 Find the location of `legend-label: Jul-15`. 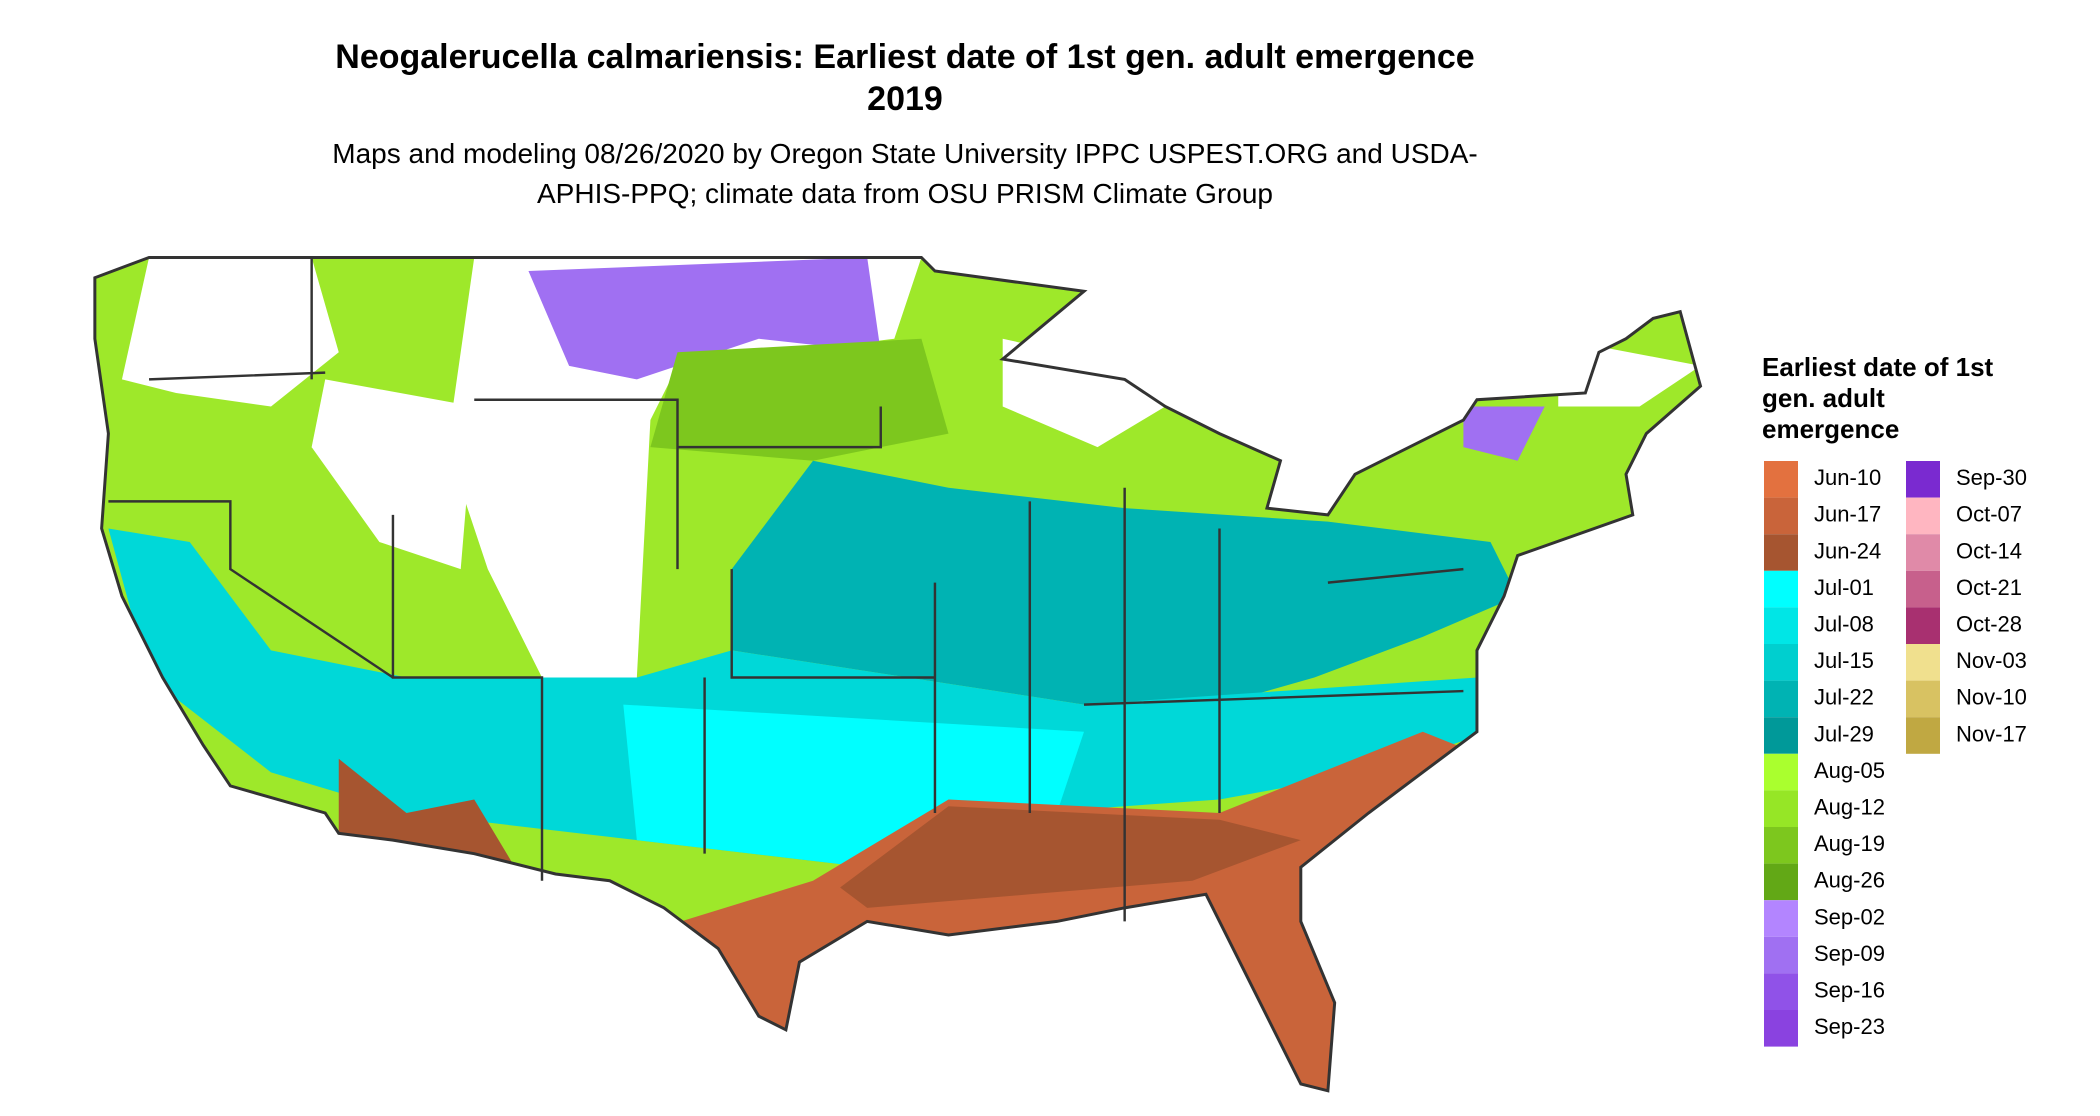

legend-label: Jul-15 is located at coordinates (1844, 660).